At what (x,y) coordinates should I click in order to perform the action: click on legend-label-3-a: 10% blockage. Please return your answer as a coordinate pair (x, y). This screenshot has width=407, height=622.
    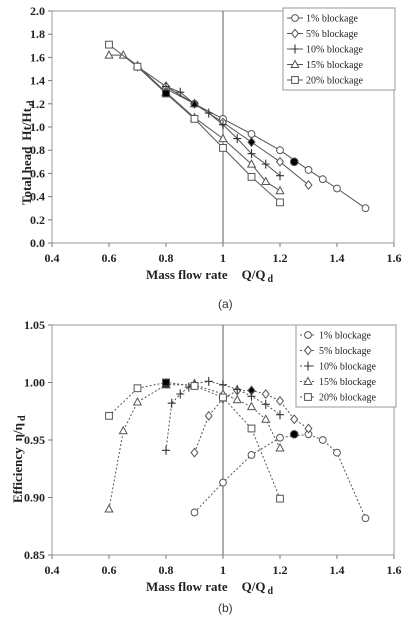
    Looking at the image, I should click on (334, 50).